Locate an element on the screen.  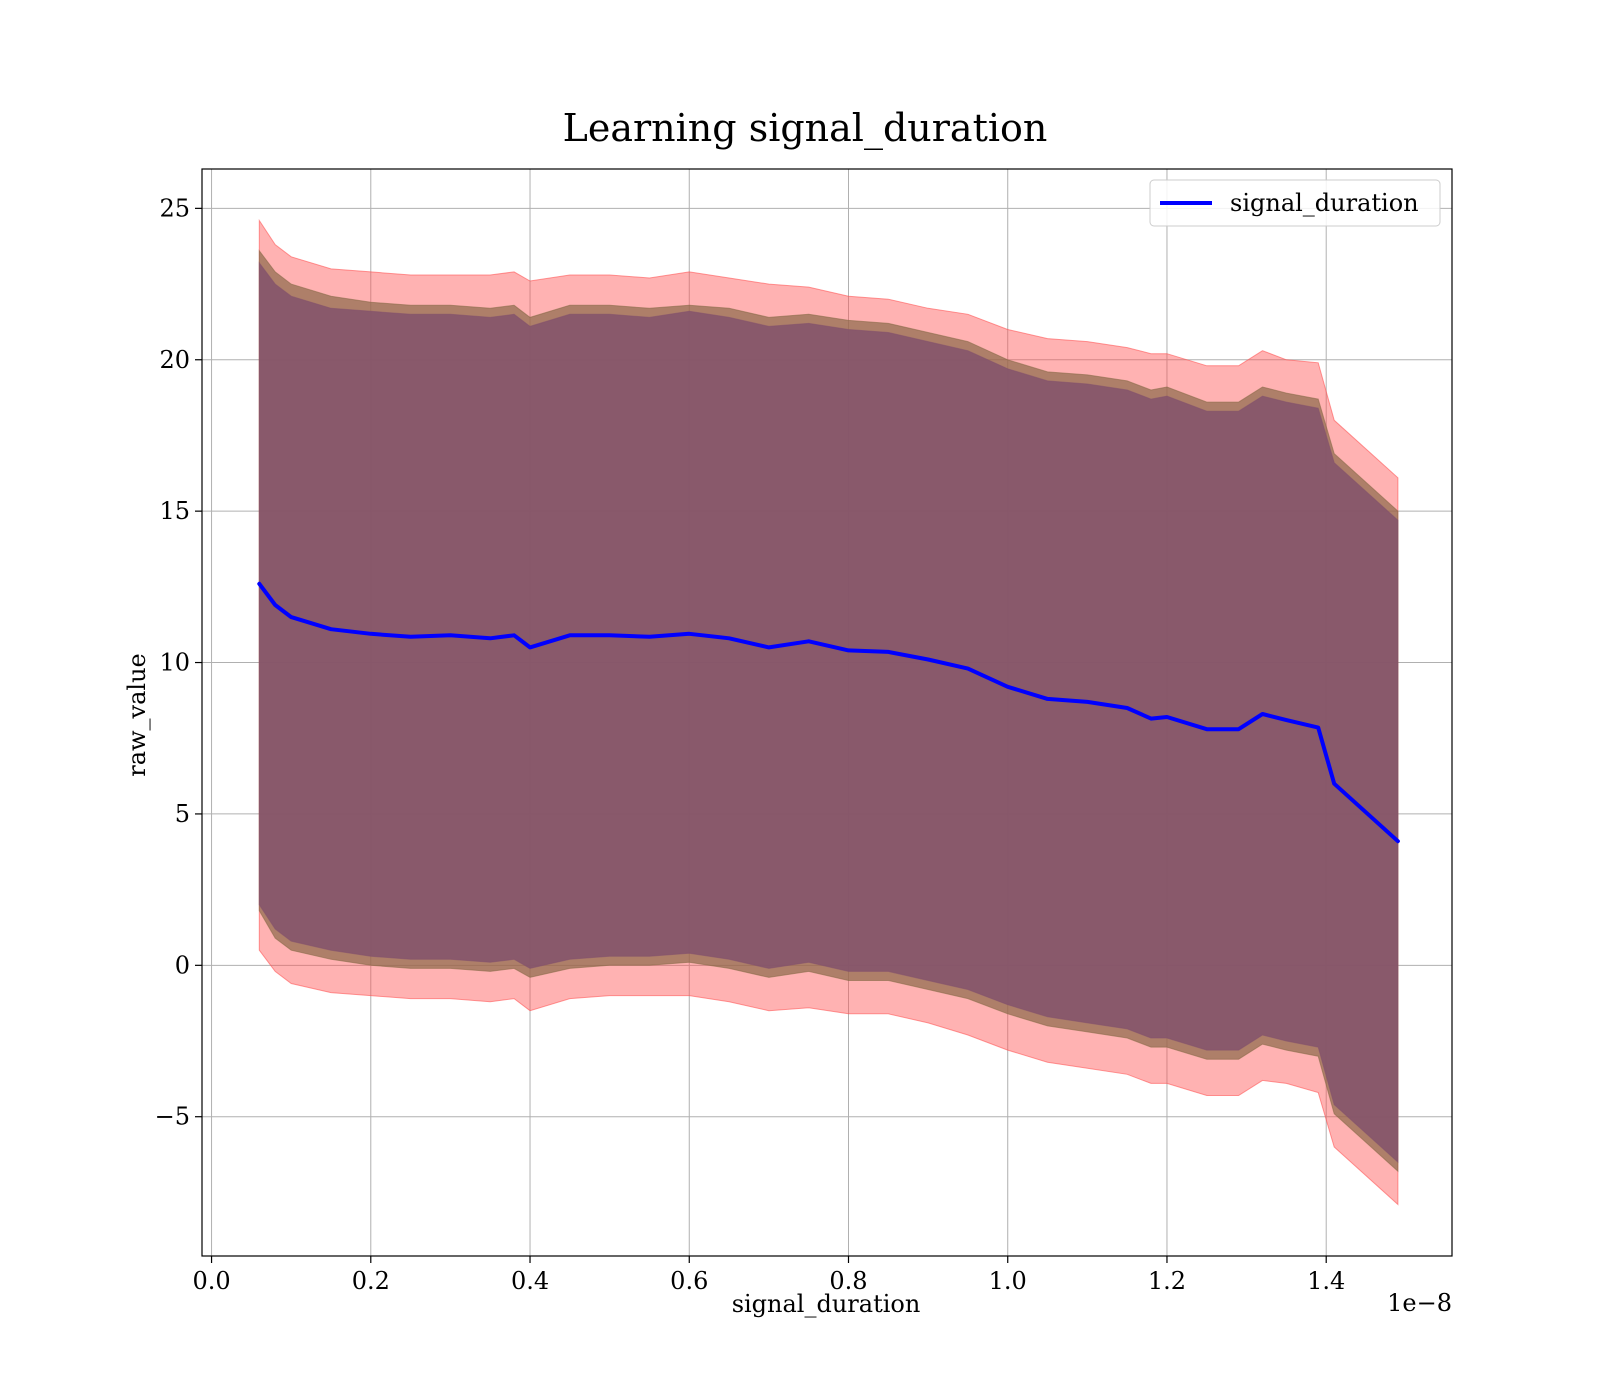
legend-label: signal_duration is located at coordinates (1324, 203).